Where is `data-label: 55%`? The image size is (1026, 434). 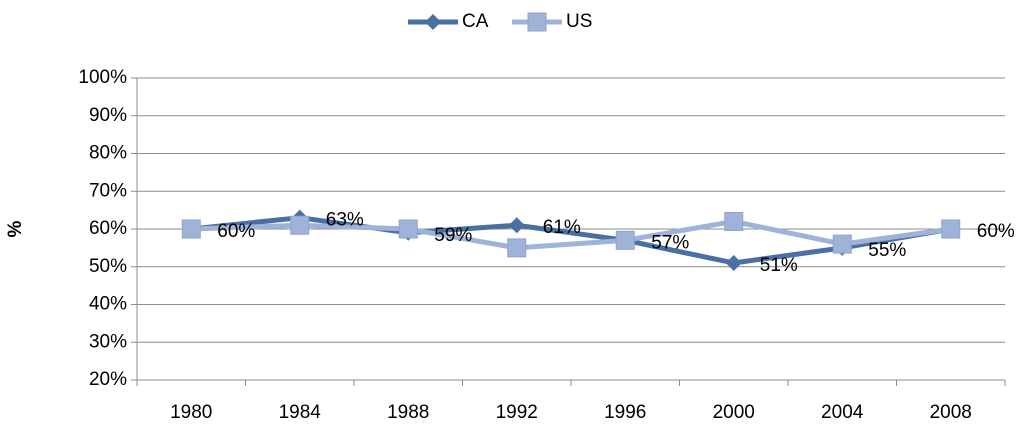
data-label: 55% is located at coordinates (887, 250).